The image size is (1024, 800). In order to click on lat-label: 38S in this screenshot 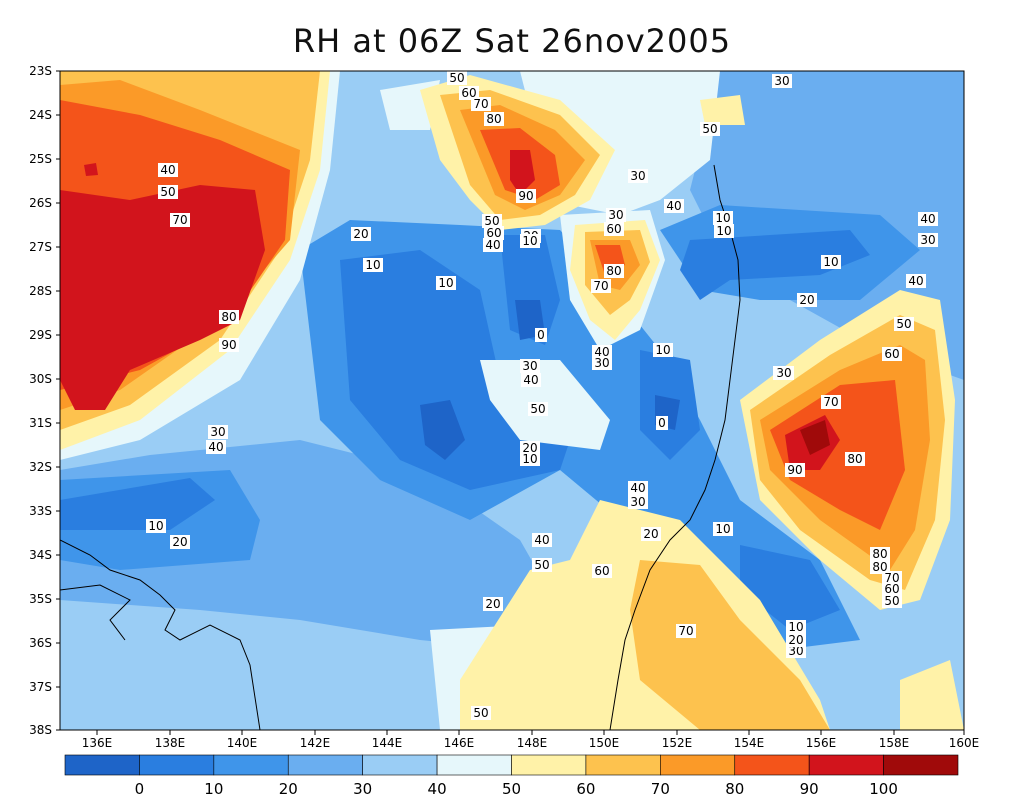, I will do `click(40, 730)`.